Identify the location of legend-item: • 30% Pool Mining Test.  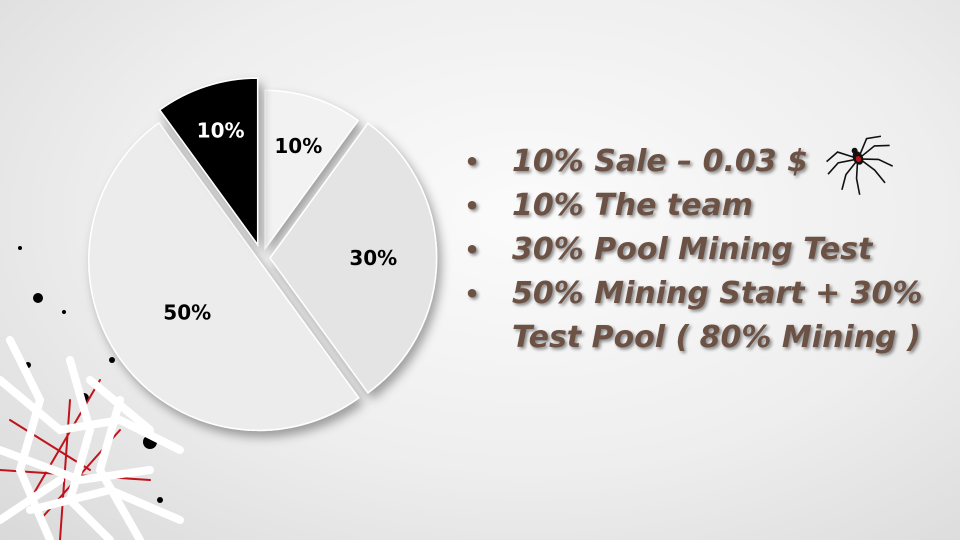
(697, 250).